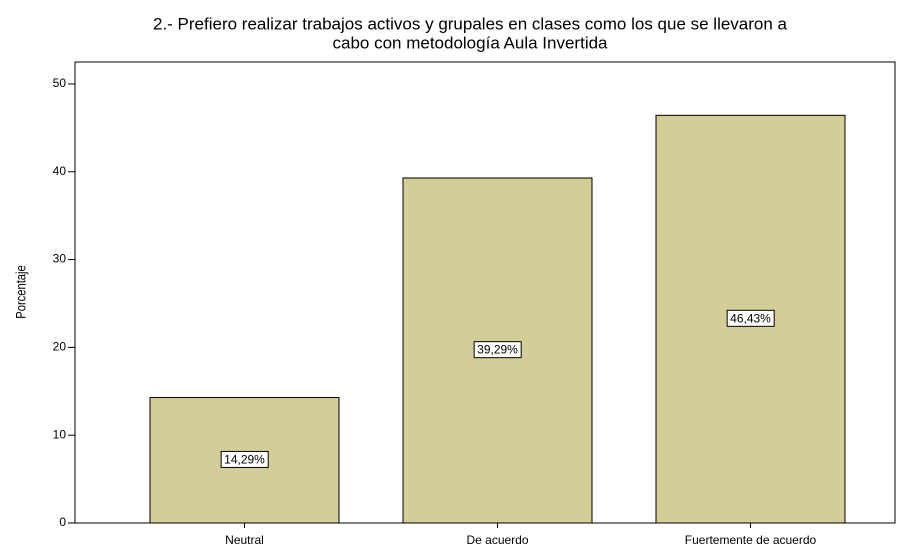 The height and width of the screenshot is (550, 907). Describe the element at coordinates (470, 42) in the screenshot. I see `chart-title: cabo con metodología Aula Invertida` at that location.